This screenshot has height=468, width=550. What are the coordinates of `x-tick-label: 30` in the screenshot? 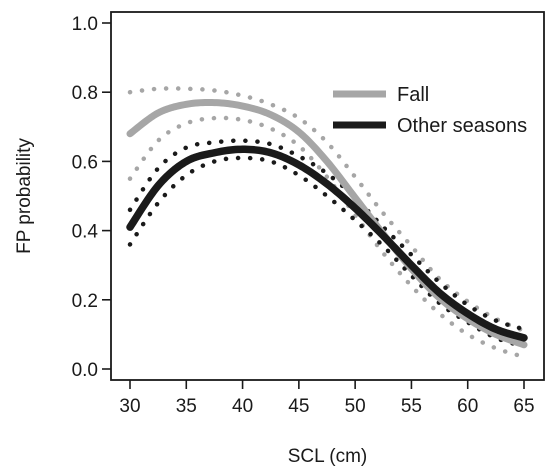 It's located at (129, 406).